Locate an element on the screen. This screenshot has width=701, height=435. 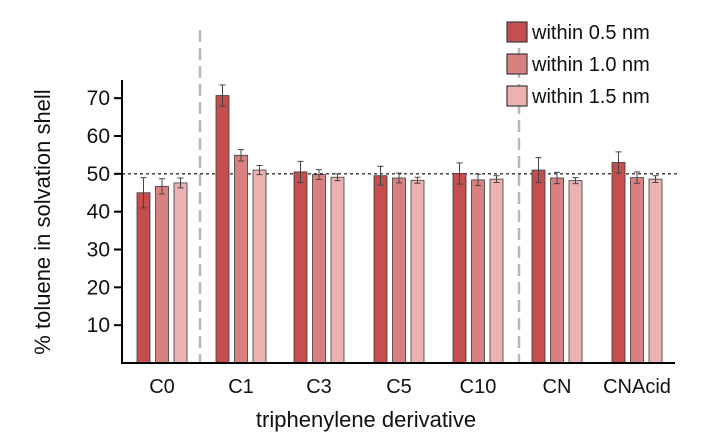
x-tick-labels-group: C0 C1 C3 C5 C10 CN CNAcid is located at coordinates (410, 387).